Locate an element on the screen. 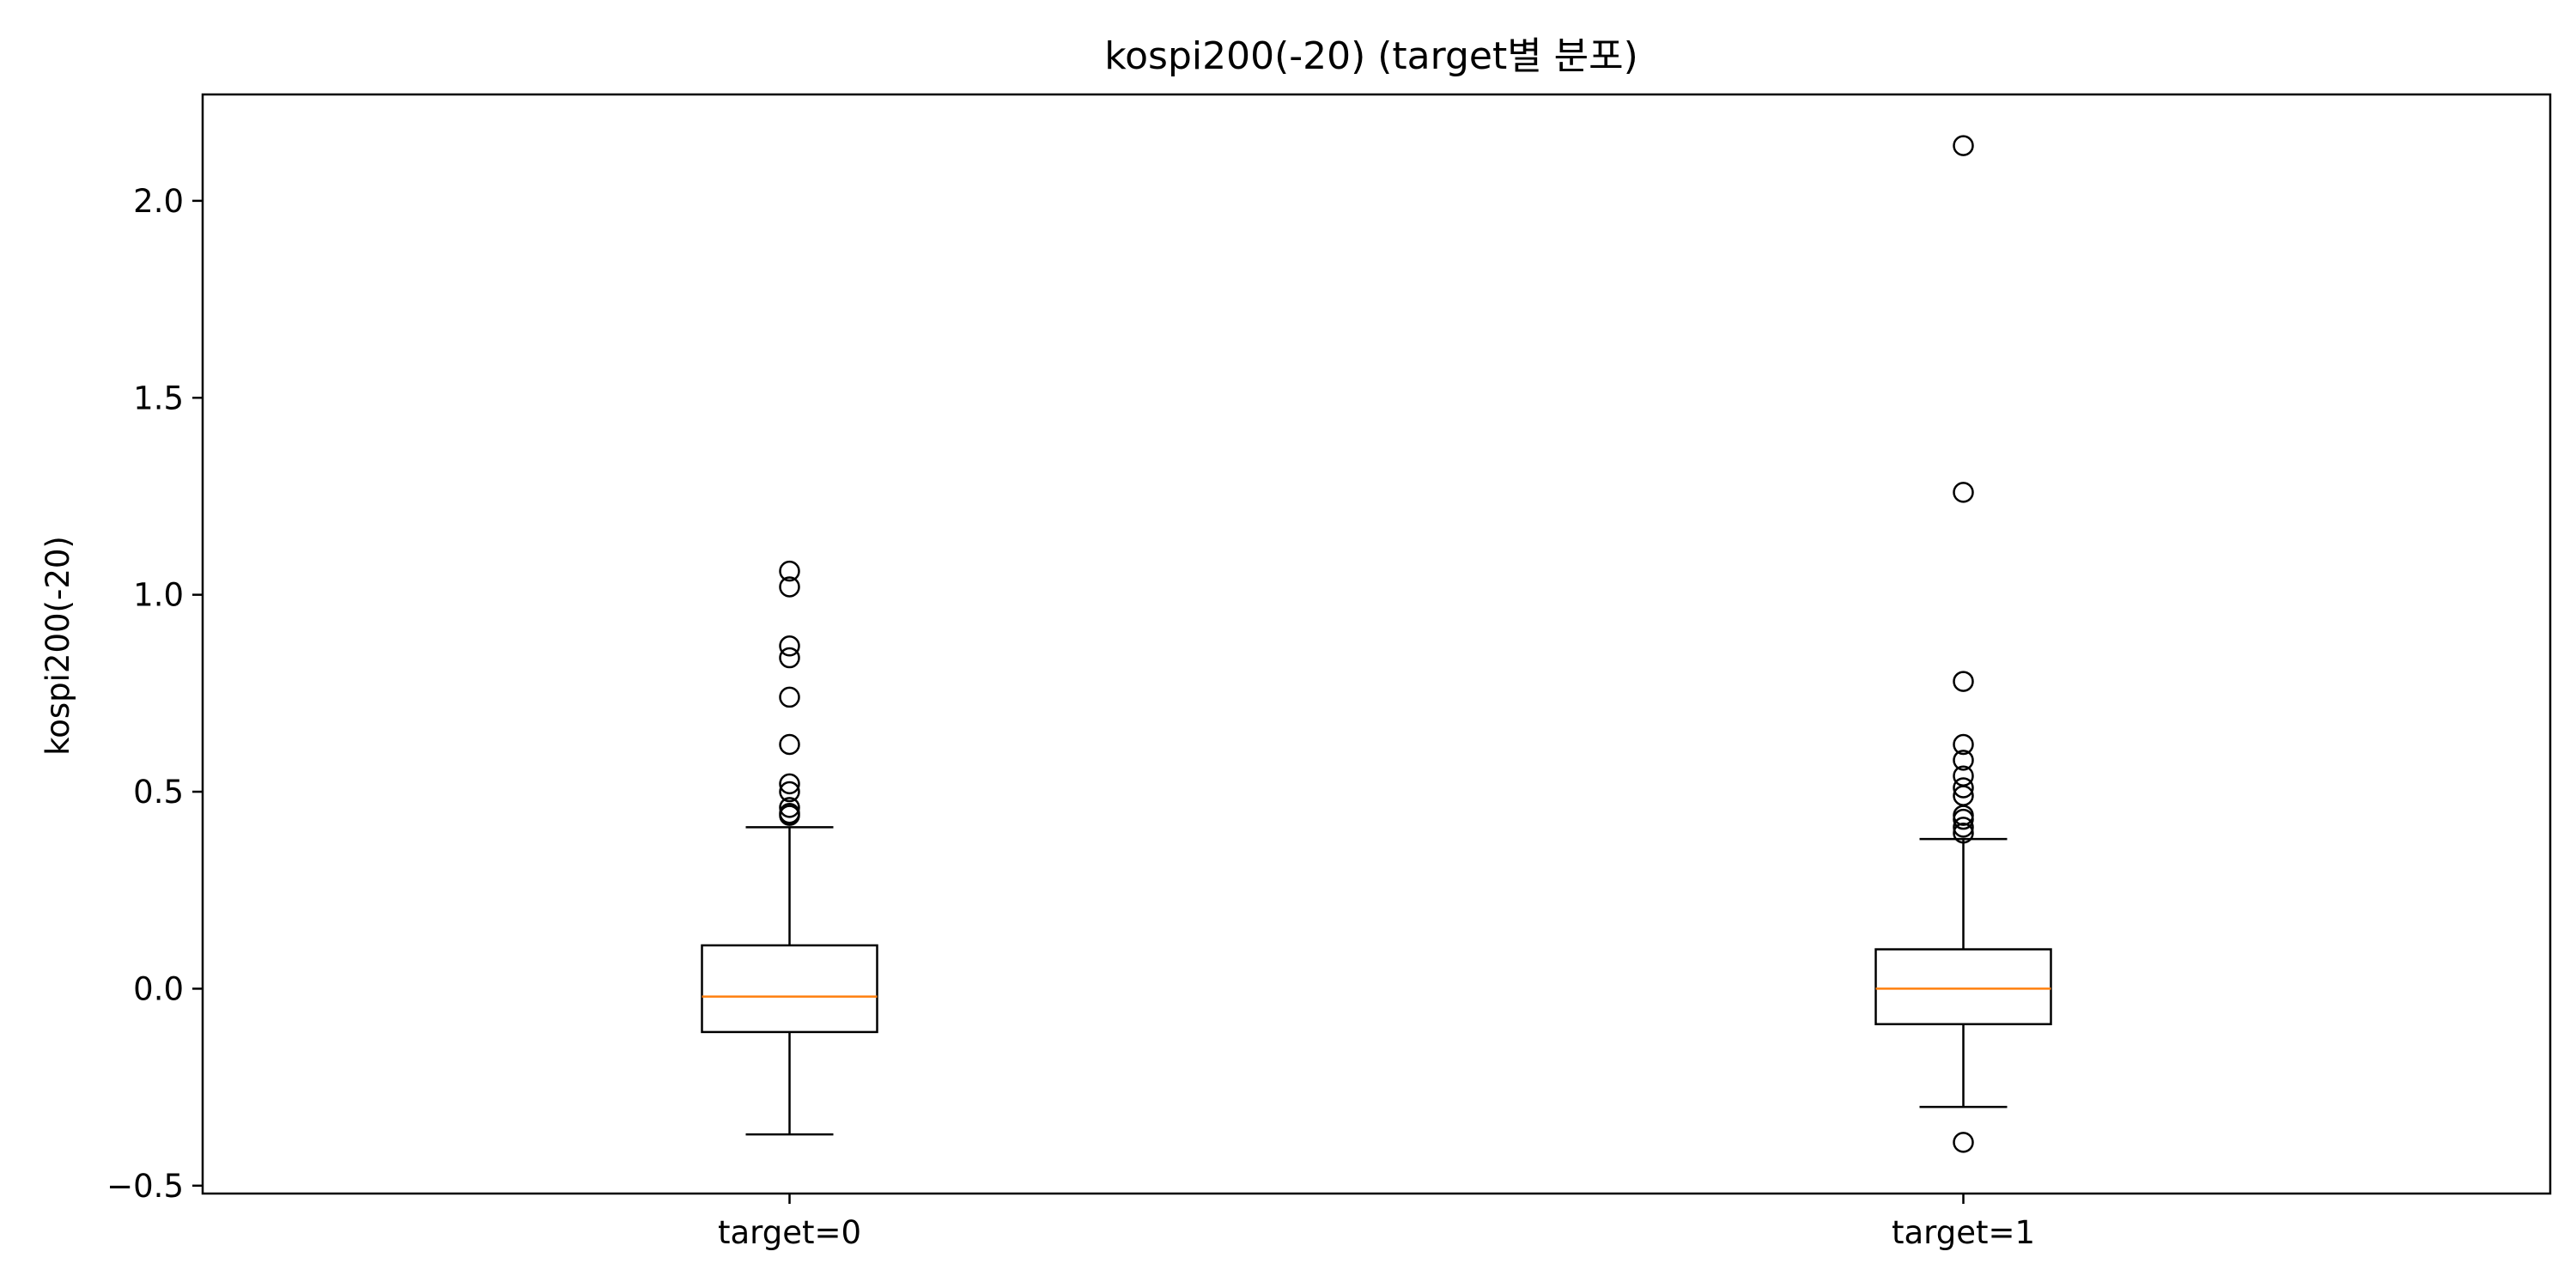 The height and width of the screenshot is (1288, 2576). y-tick-label: 2.0 is located at coordinates (159, 202).